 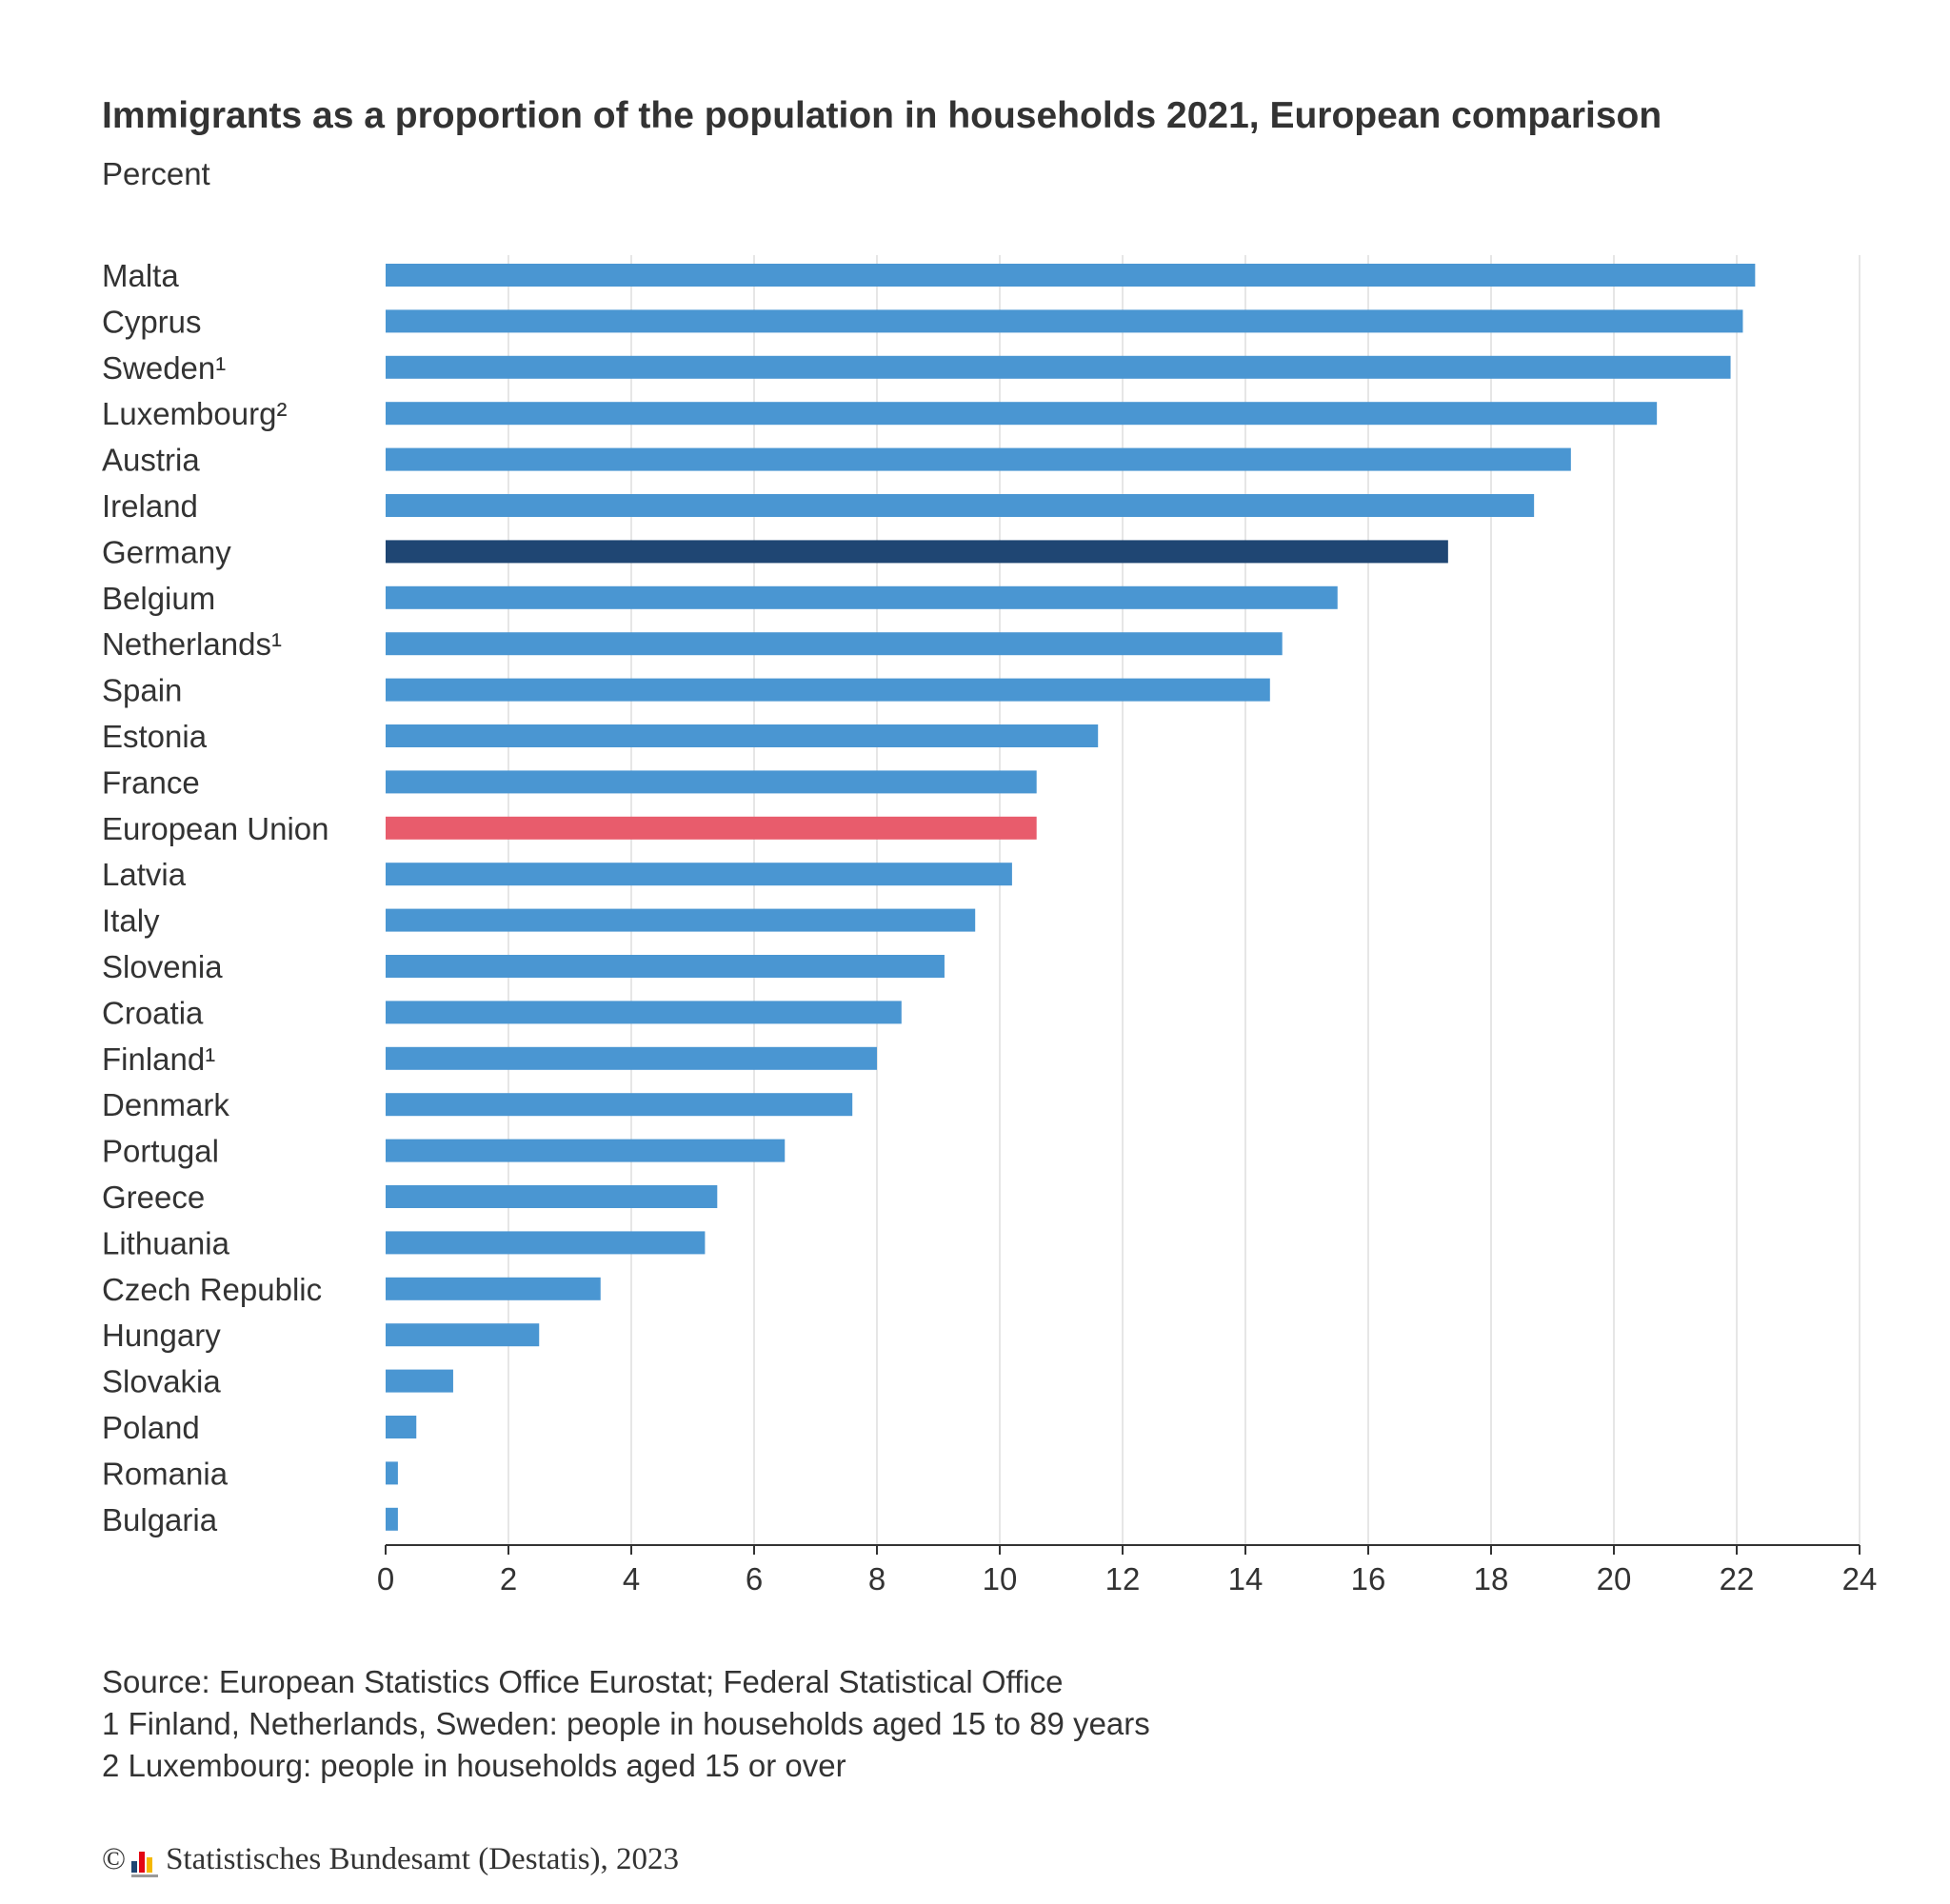 I want to click on category-label: Spain, so click(x=142, y=690).